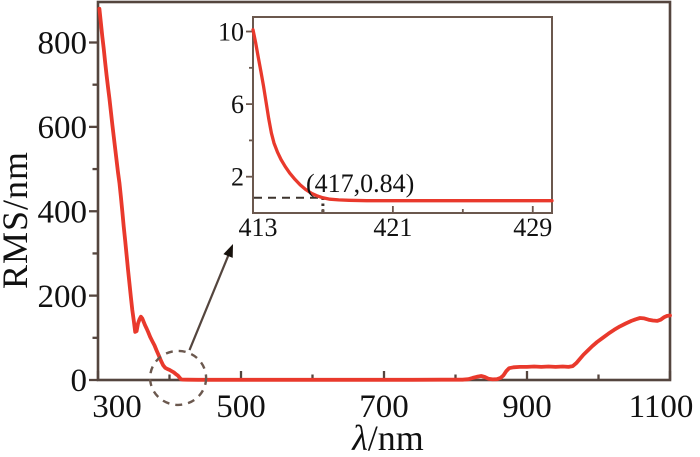 This screenshot has width=700, height=457. I want to click on main-x-tick-label: 1100, so click(661, 407).